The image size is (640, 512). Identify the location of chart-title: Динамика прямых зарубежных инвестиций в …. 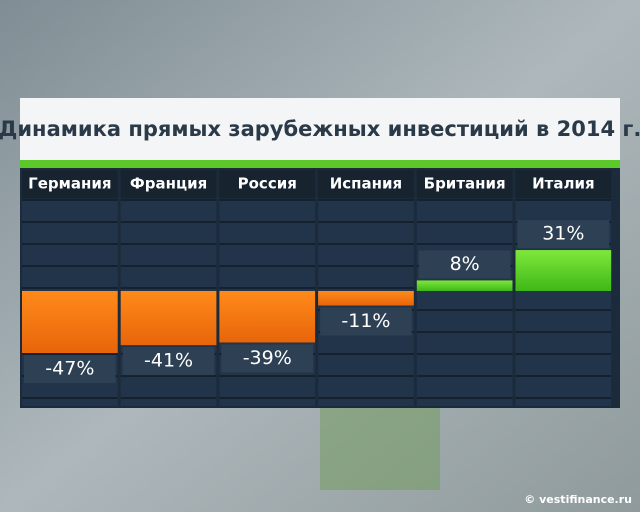
(320, 129).